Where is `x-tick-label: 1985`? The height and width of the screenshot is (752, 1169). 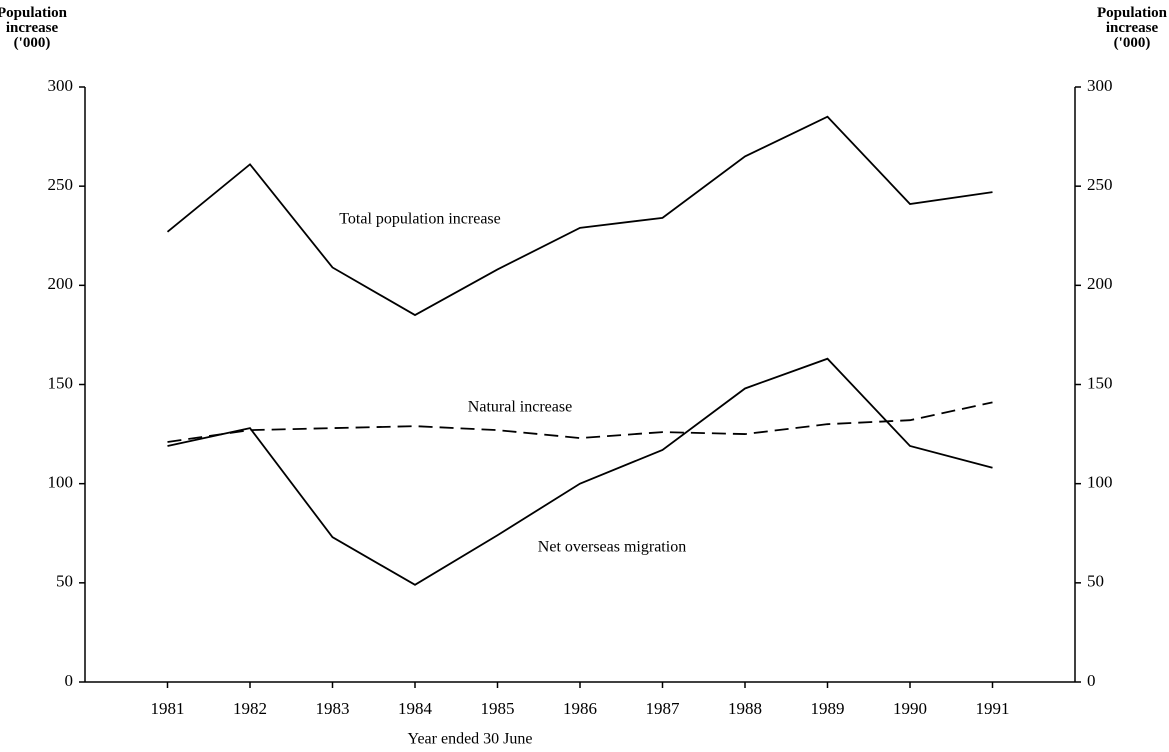 x-tick-label: 1985 is located at coordinates (498, 708).